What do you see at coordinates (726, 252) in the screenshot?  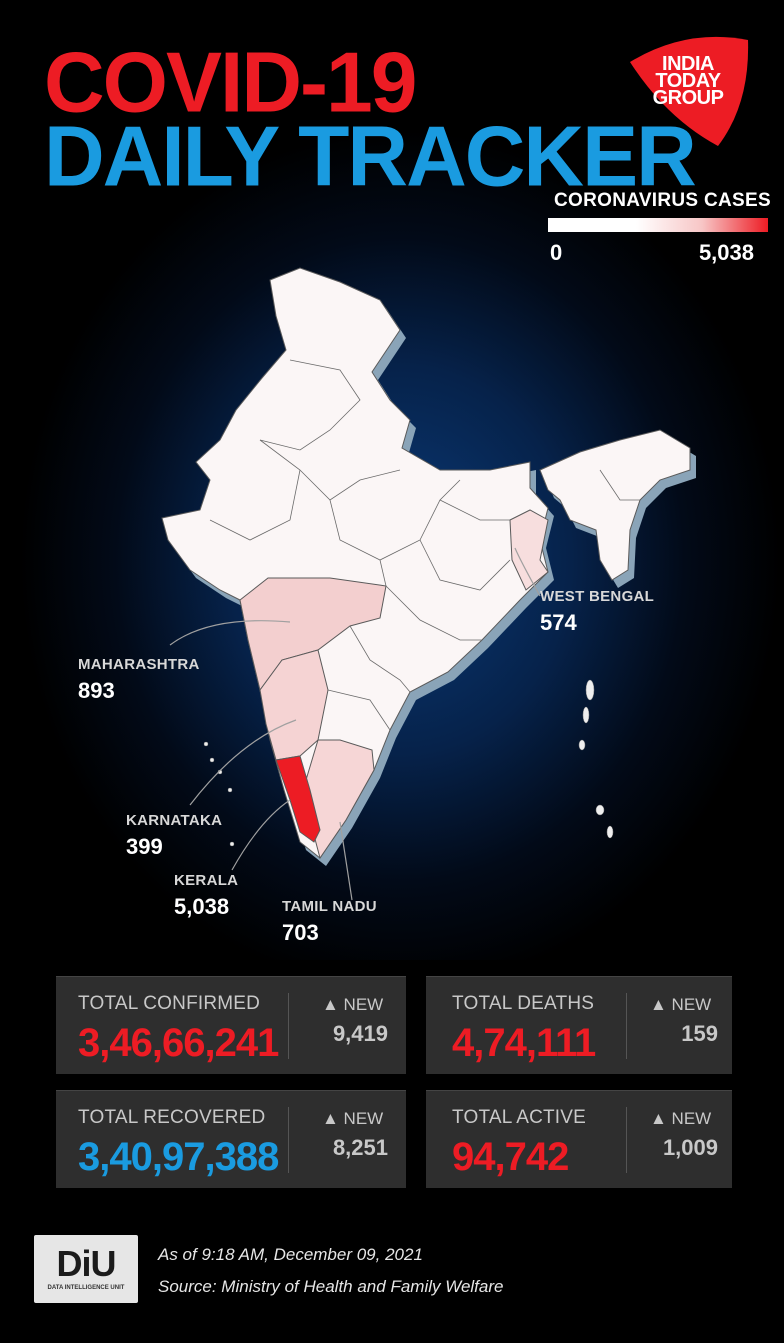 I see `legend-max: 5,038` at bounding box center [726, 252].